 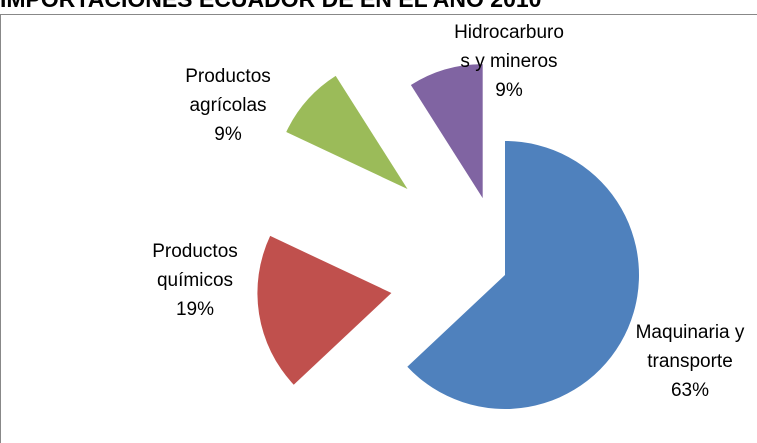 I want to click on slice-label: Maquinaria y transporte 63%, so click(x=688, y=361).